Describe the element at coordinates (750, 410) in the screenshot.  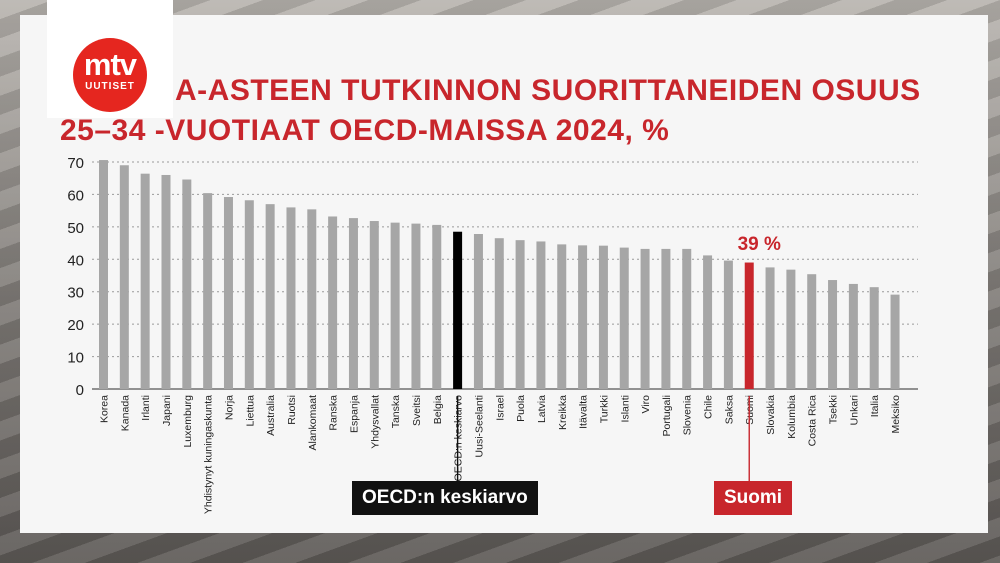
I see `x-tick-label: Suomi` at that location.